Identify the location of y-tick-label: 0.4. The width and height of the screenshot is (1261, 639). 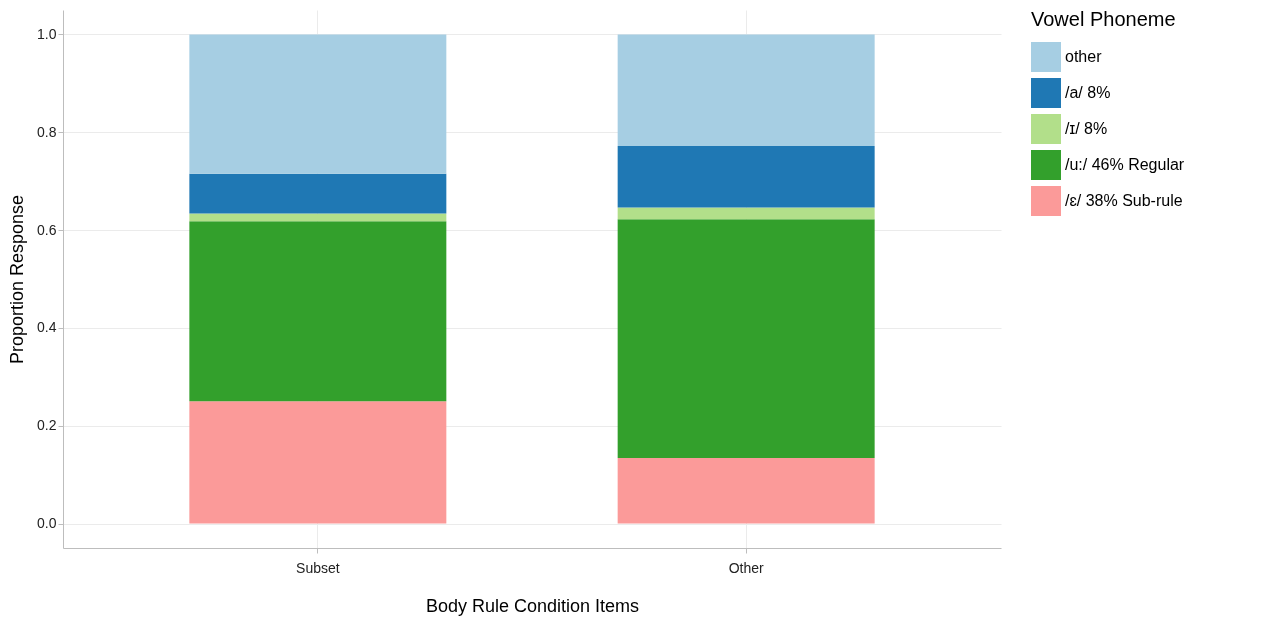
(47, 327).